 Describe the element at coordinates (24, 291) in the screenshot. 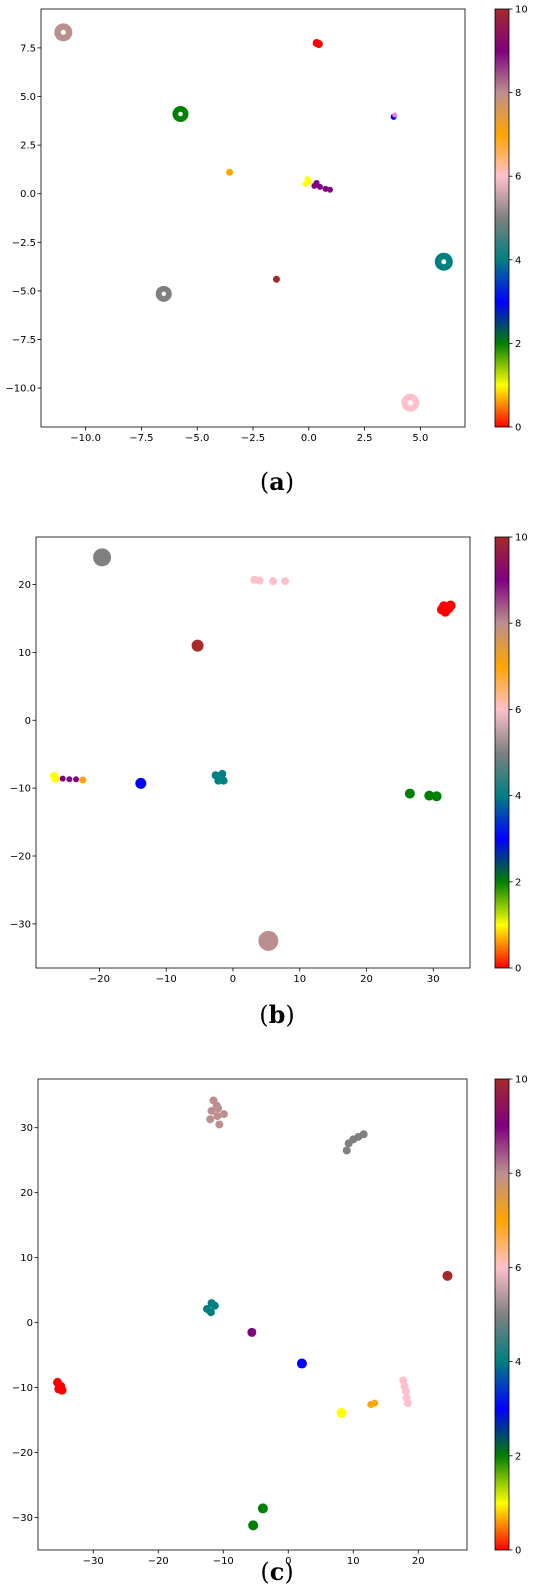

I see `y-tick-label: −5.0` at that location.